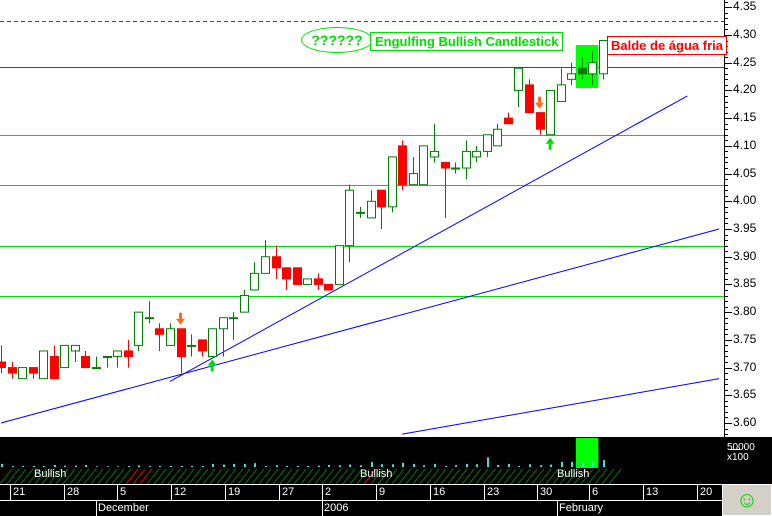  I want to click on date-tick-label: 2, so click(328, 492).